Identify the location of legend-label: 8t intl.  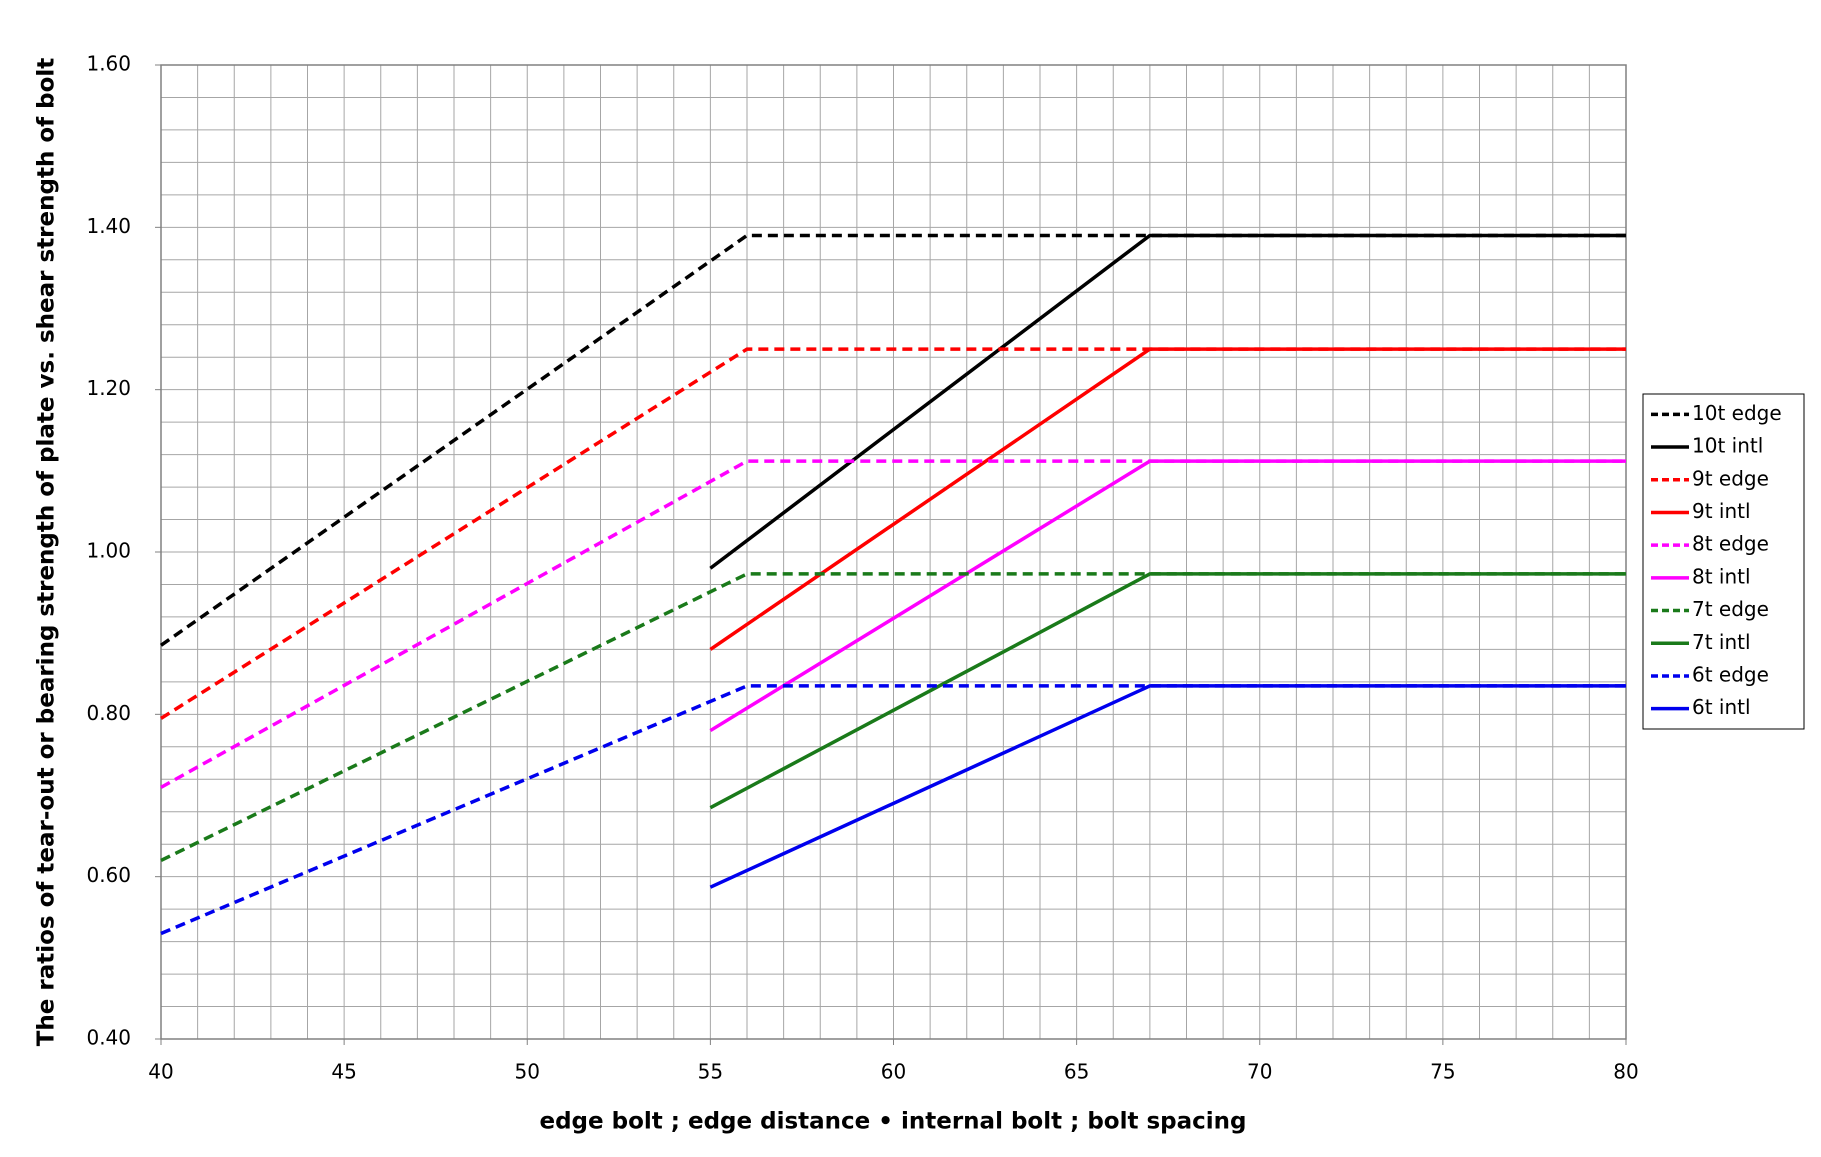
(1721, 576).